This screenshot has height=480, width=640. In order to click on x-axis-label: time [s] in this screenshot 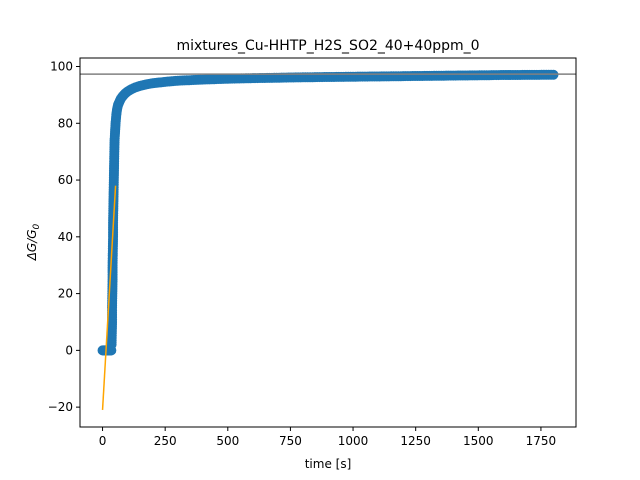, I will do `click(328, 464)`.